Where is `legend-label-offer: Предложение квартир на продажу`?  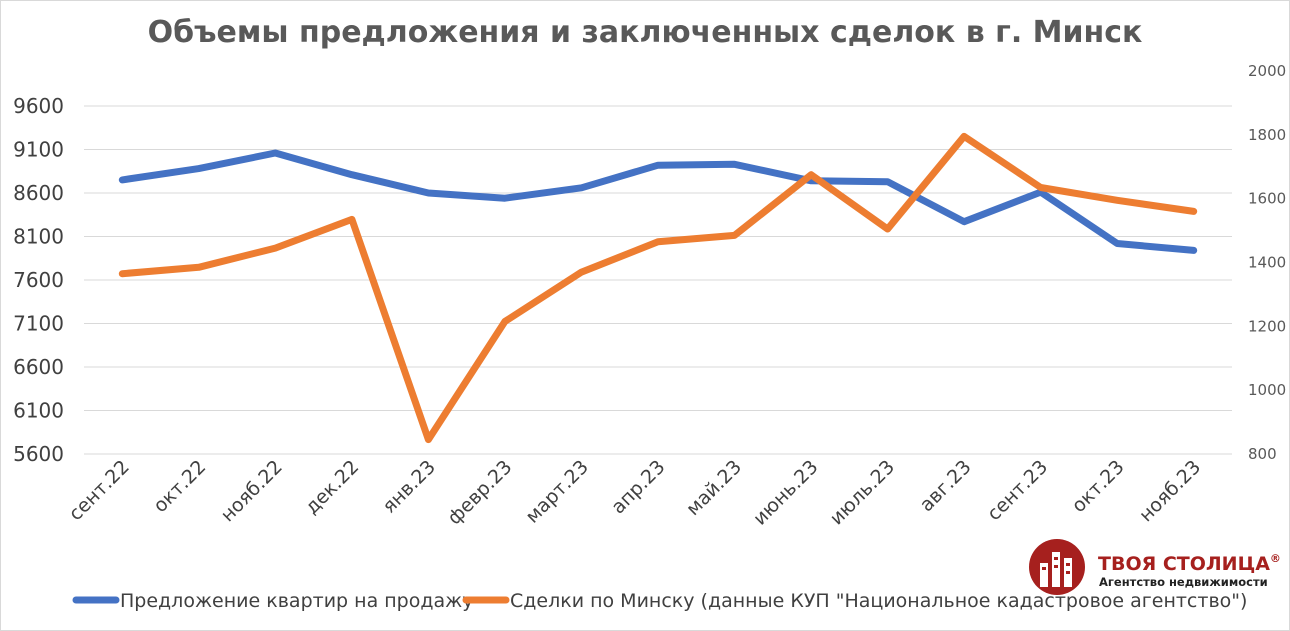
legend-label-offer: Предложение квартир на продажу is located at coordinates (297, 601).